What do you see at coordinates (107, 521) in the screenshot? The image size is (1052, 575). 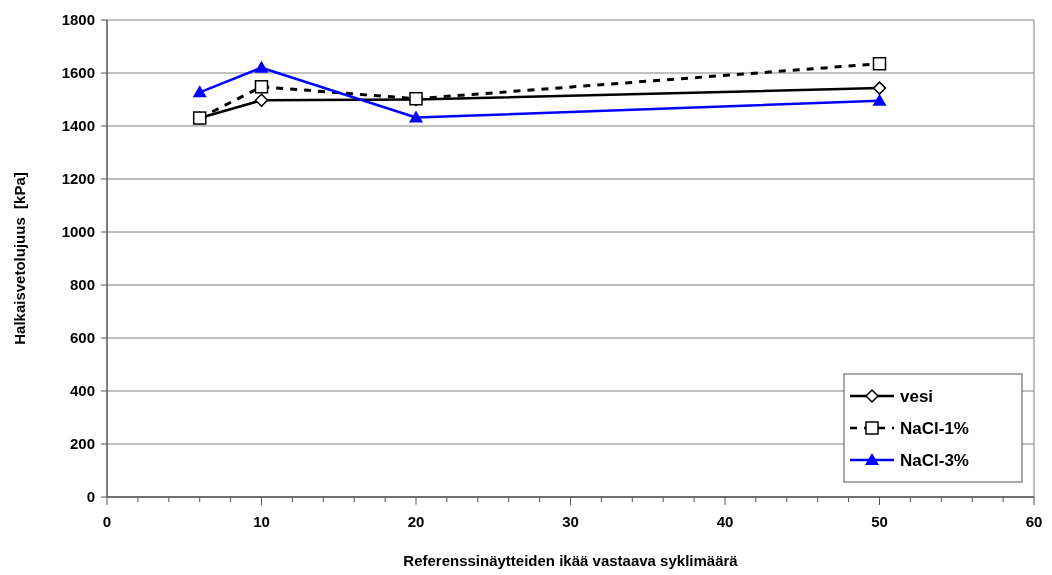 I see `x-tick-label: 0` at bounding box center [107, 521].